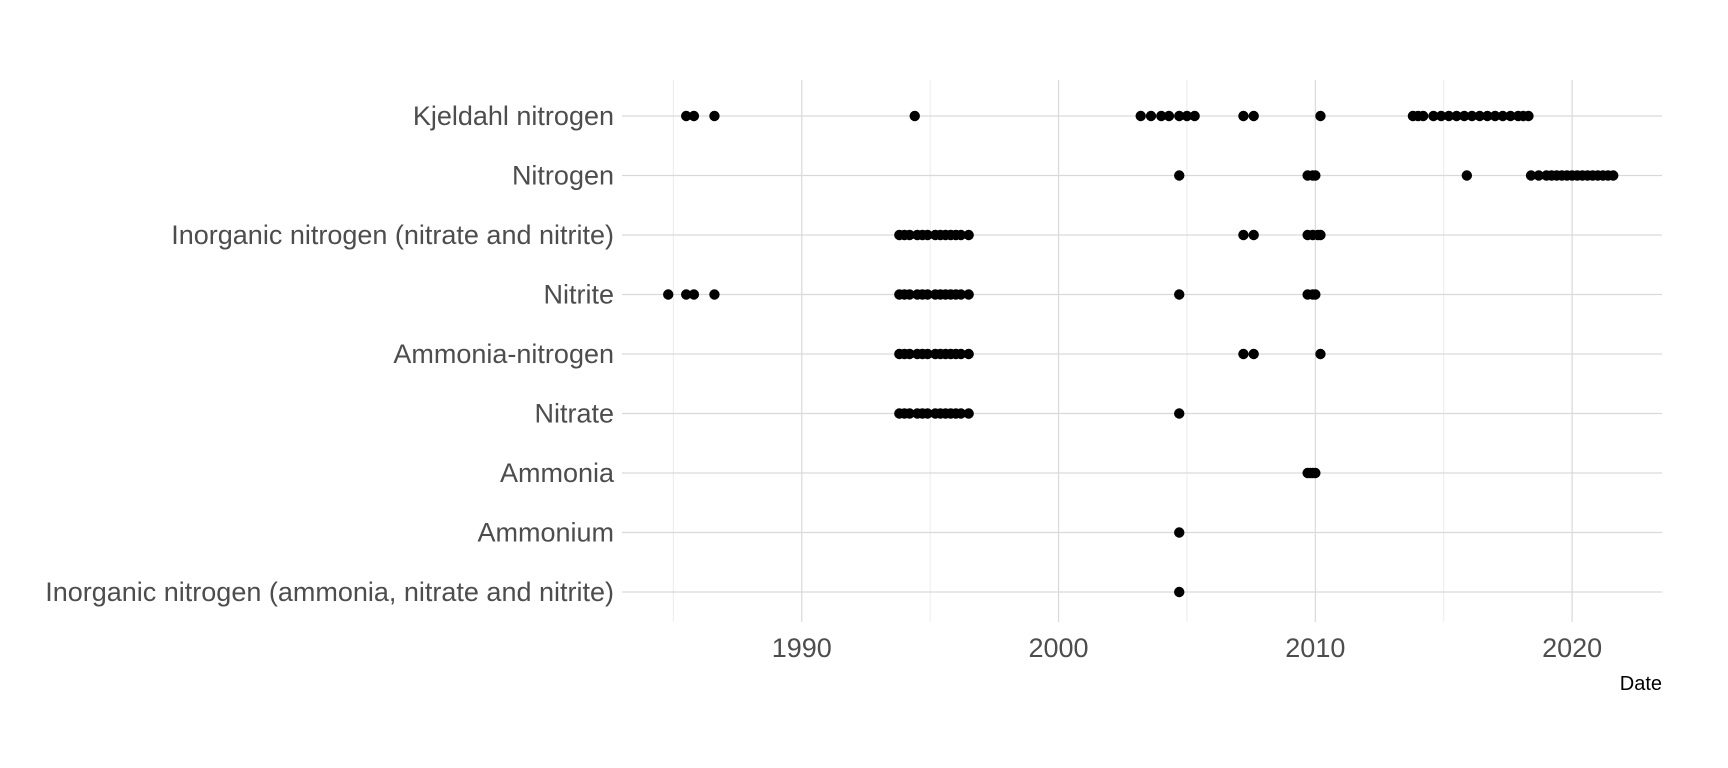  I want to click on x-tick-label: 2020, so click(1572, 648).